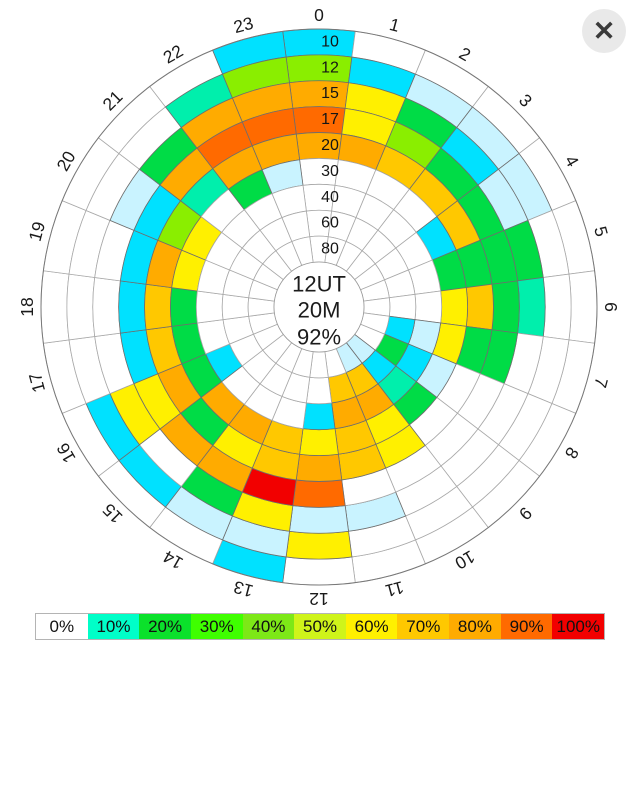 Image resolution: width=639 pixels, height=786 pixels. Describe the element at coordinates (371, 626) in the screenshot. I see `legend-item: 60%` at that location.